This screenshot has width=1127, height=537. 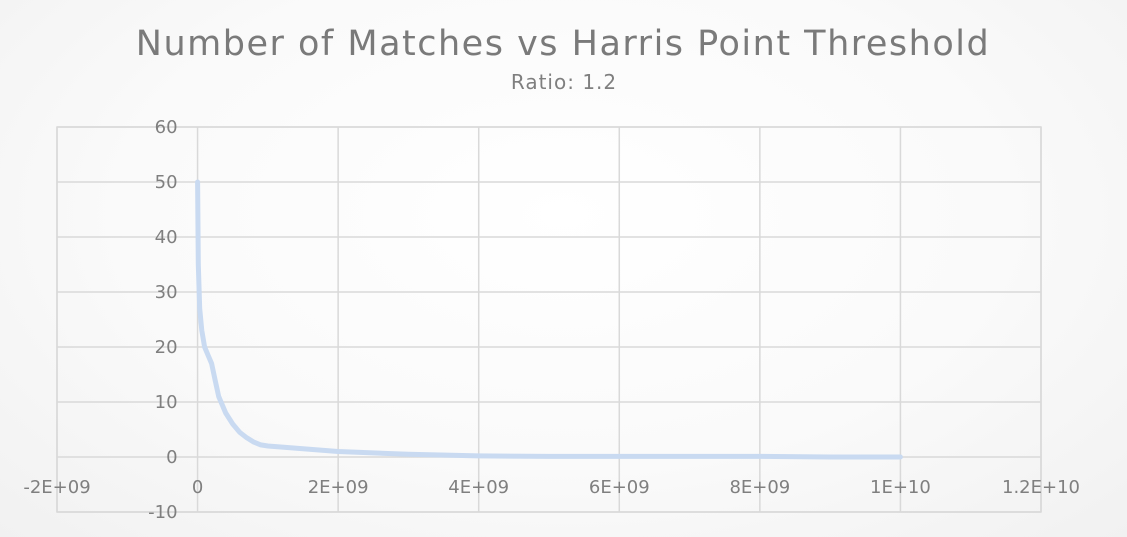 I want to click on x-tick-label: 8E+09, so click(x=759, y=487).